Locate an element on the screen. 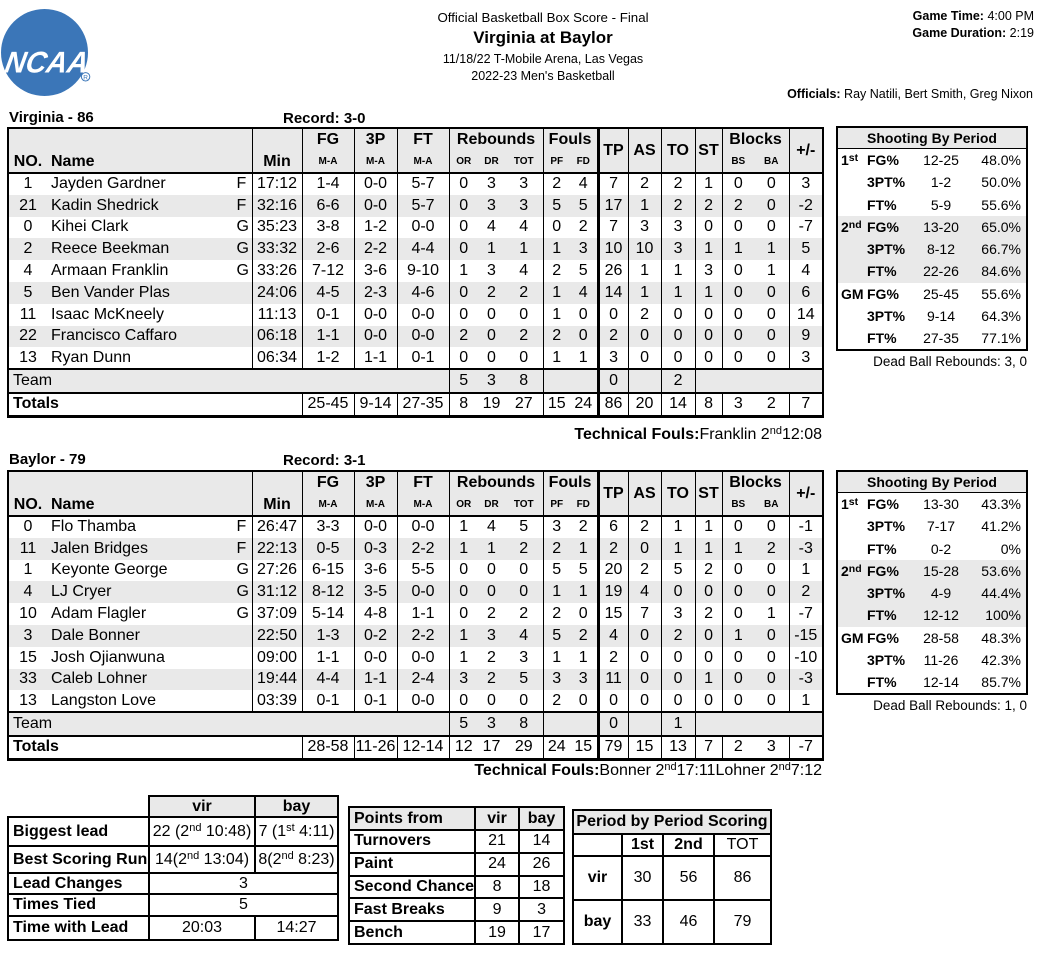 This screenshot has height=957, width=1044. svg-text: NCAA is located at coordinates (46, 63).